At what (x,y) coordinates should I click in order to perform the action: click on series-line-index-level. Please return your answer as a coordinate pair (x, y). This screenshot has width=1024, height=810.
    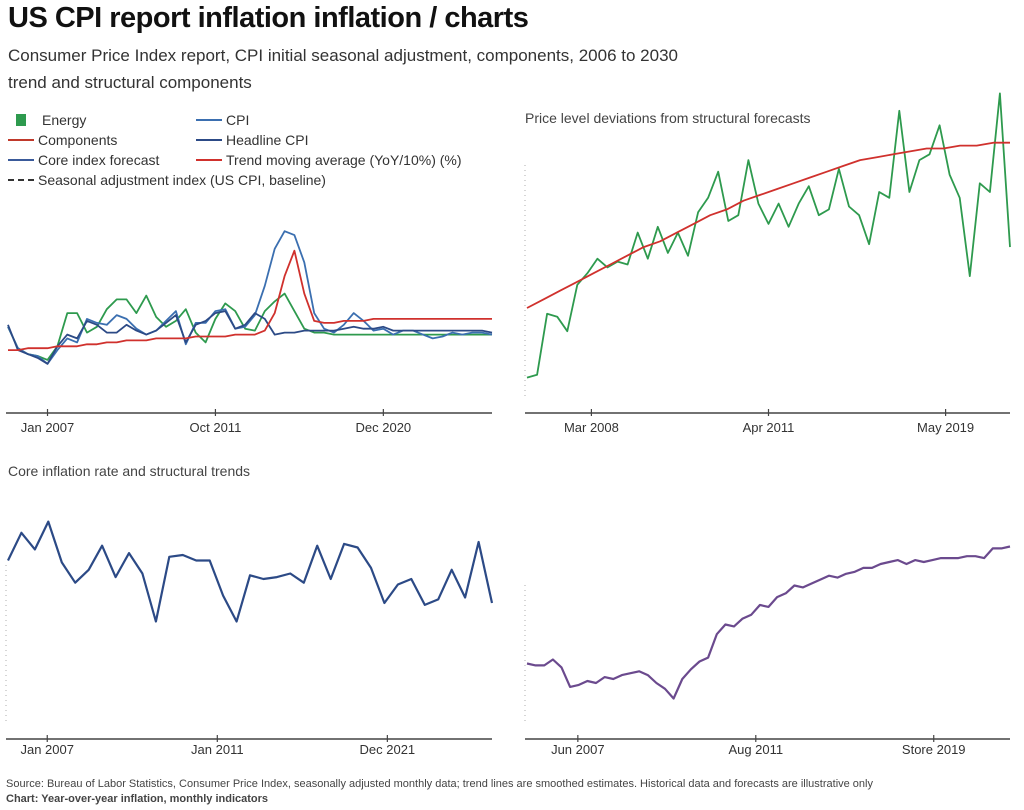
    Looking at the image, I should click on (768, 622).